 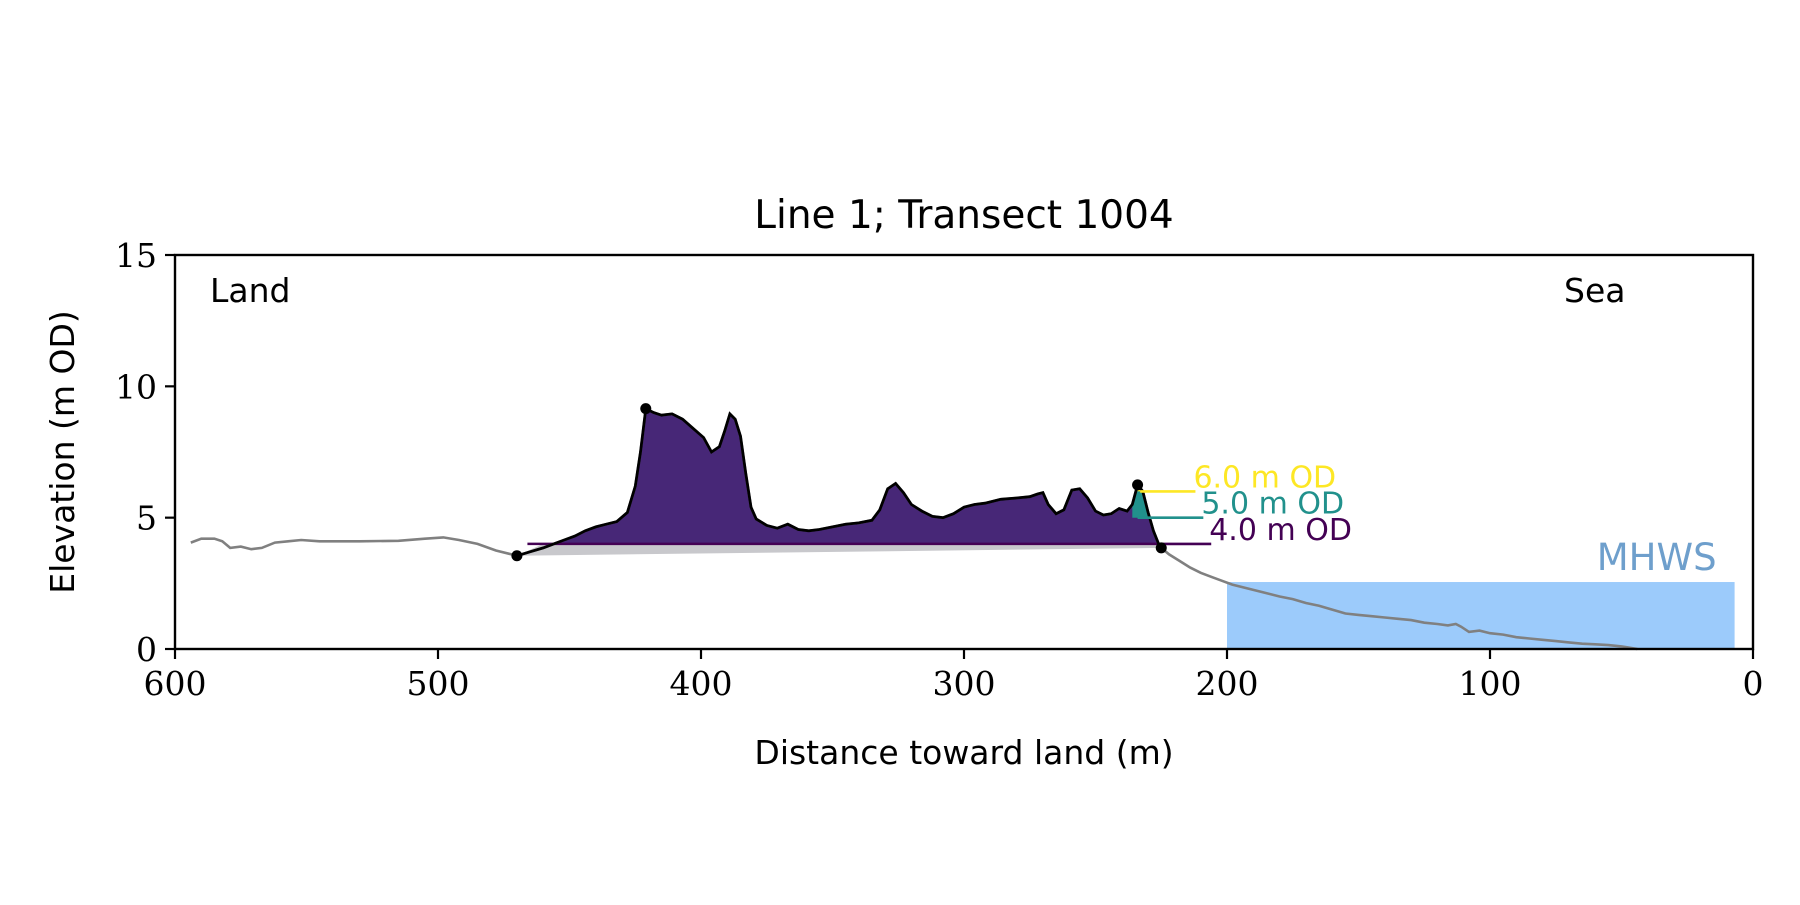 What do you see at coordinates (1272, 504) in the screenshot?
I see `level-label-1: 5.0 m OD` at bounding box center [1272, 504].